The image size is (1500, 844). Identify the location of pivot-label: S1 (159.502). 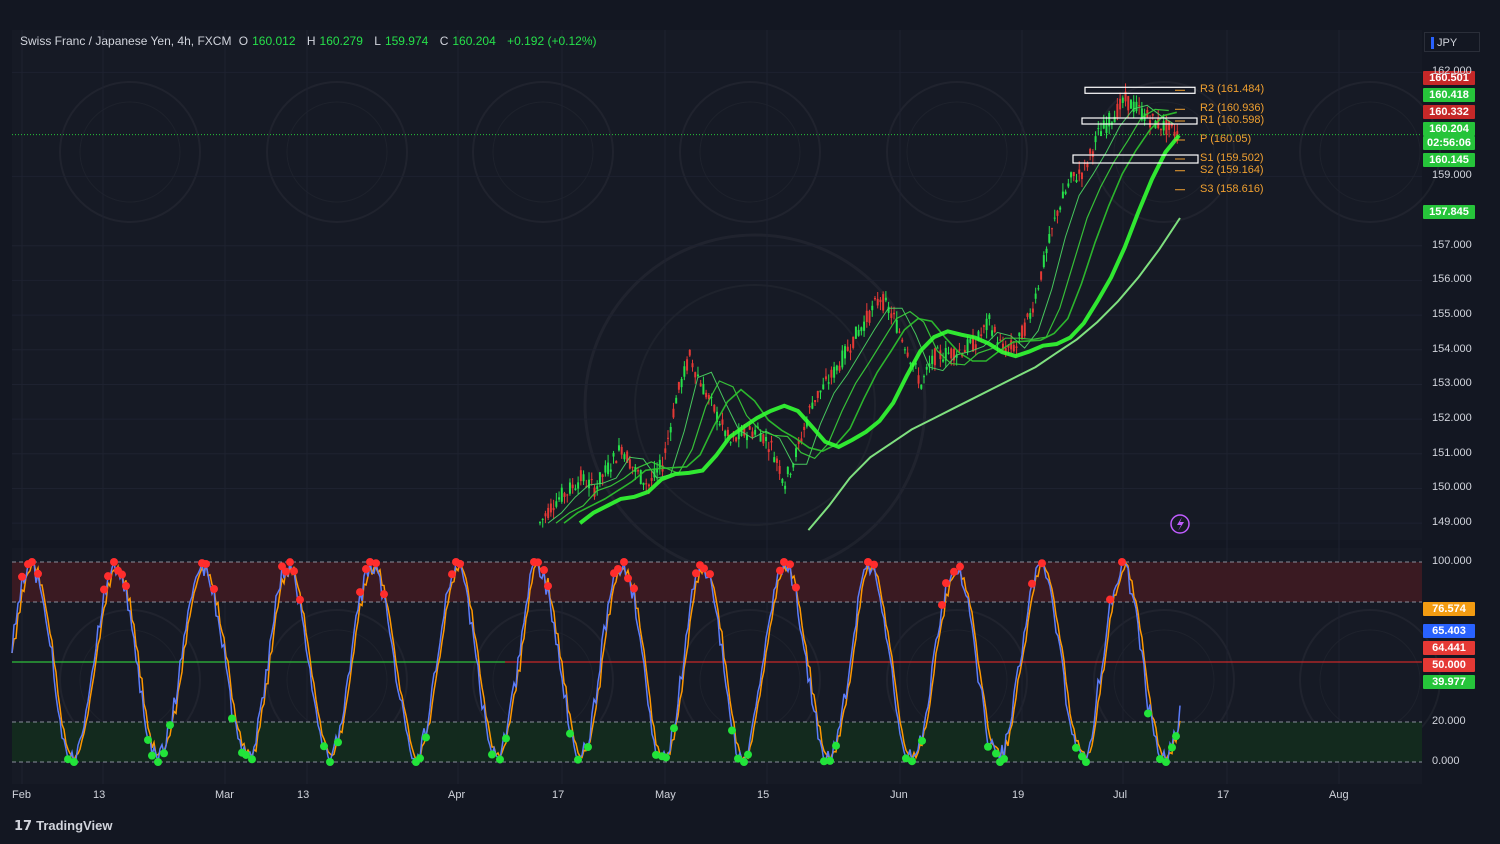
(1232, 158).